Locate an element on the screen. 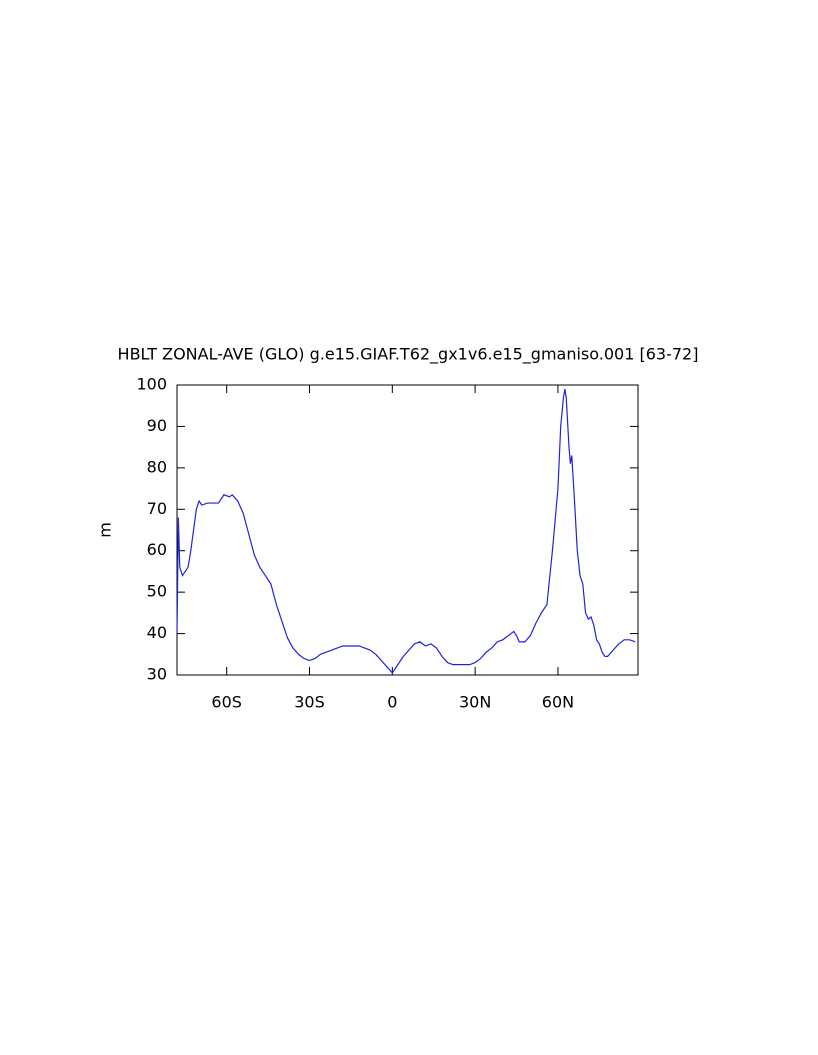 This screenshot has width=818, height=1055. x-tick-label: 30N is located at coordinates (475, 702).